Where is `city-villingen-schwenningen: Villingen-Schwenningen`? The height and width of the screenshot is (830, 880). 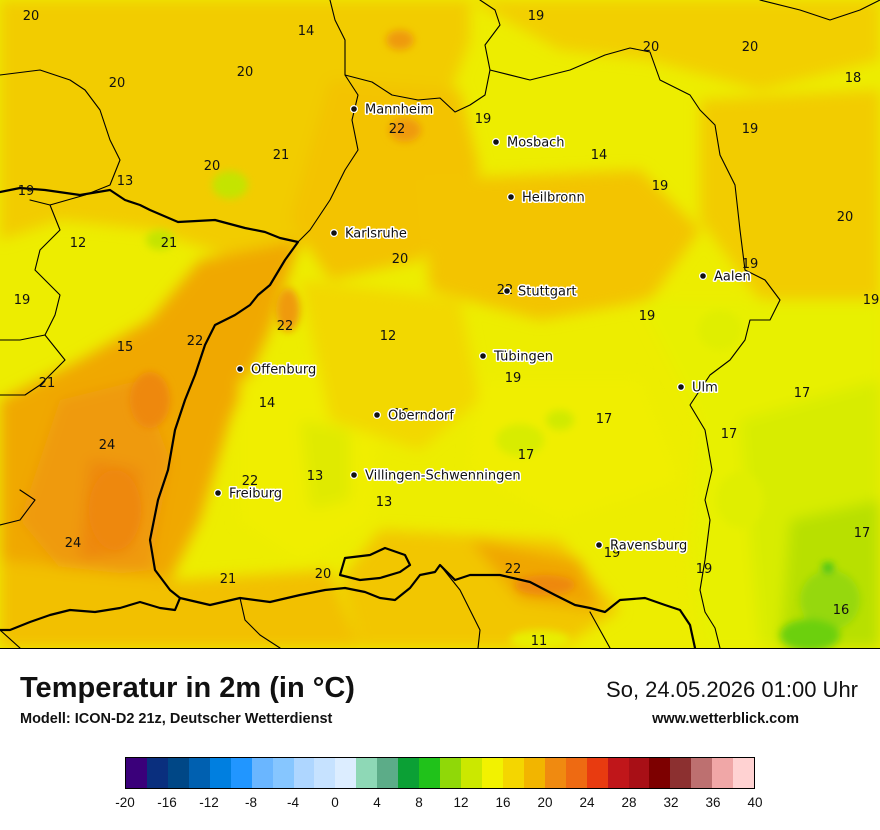 city-villingen-schwenningen: Villingen-Schwenningen is located at coordinates (436, 476).